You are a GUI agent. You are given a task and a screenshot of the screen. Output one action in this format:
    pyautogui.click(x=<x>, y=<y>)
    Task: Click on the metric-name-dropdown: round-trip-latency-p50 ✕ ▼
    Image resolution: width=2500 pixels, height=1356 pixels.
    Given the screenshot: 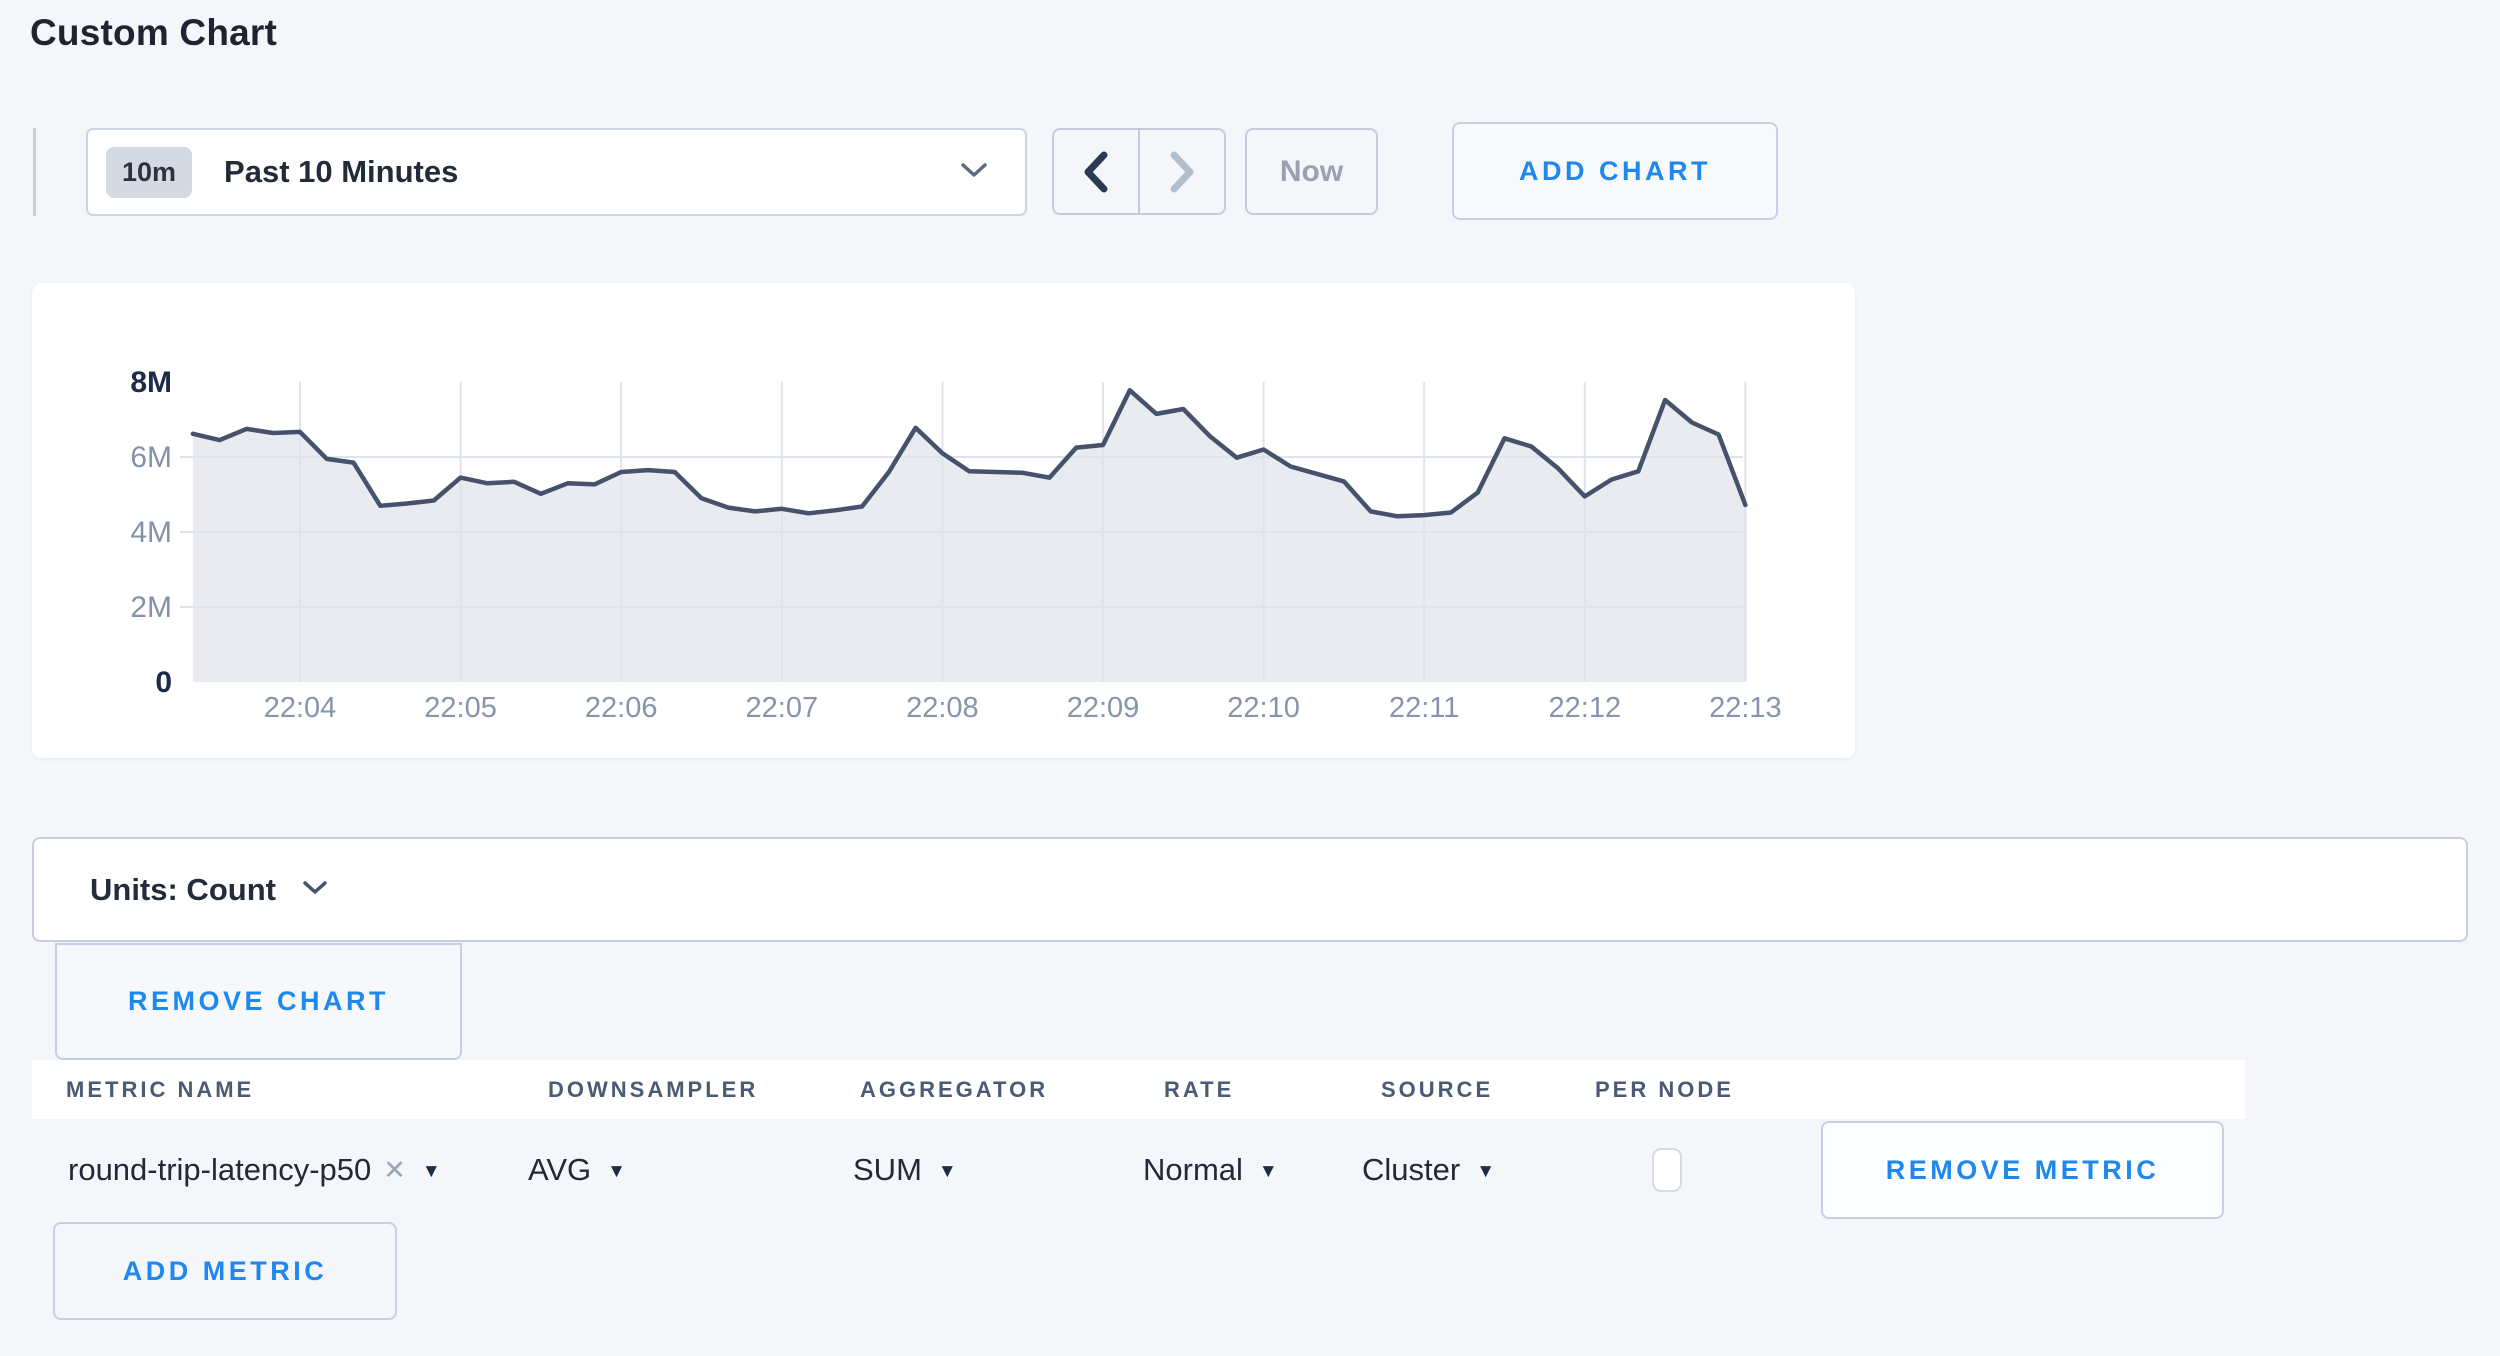 What is the action you would take?
    pyautogui.click(x=254, y=1170)
    